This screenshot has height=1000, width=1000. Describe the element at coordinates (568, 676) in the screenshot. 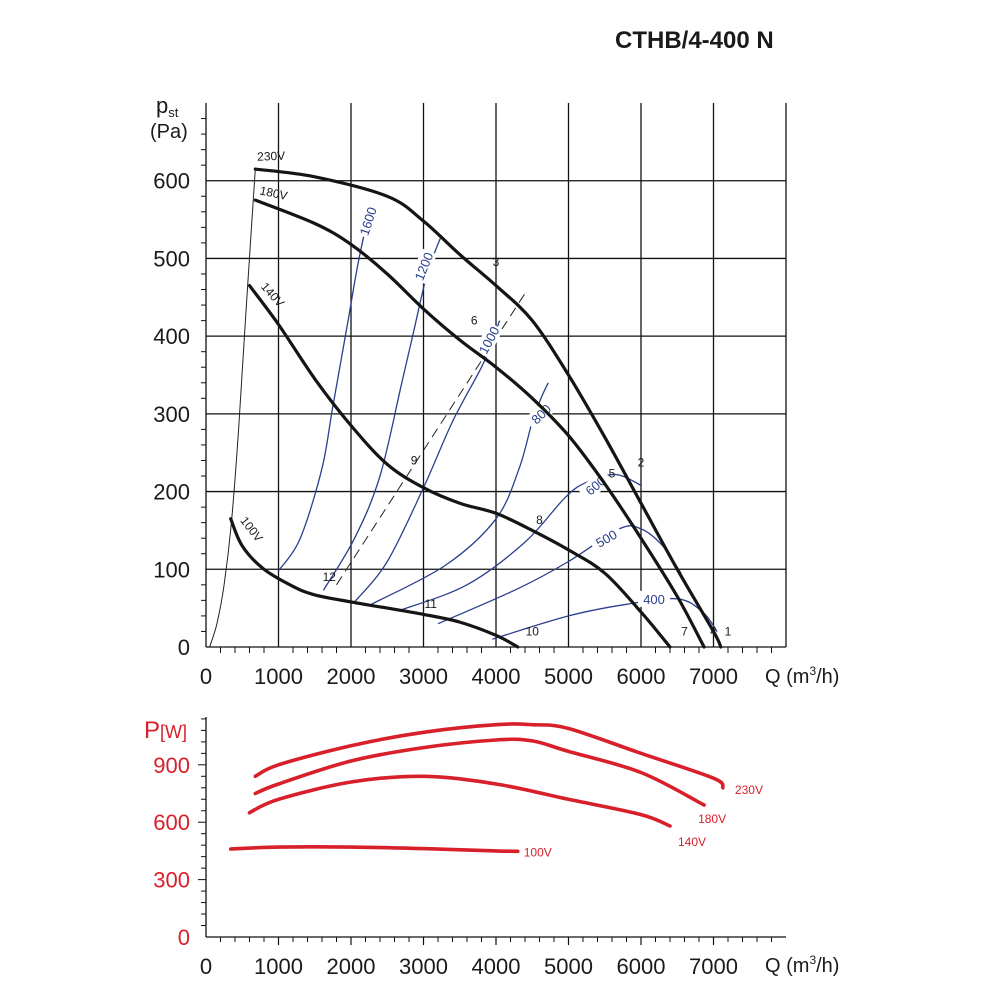

I see `top-x-tick-label: 5000` at that location.